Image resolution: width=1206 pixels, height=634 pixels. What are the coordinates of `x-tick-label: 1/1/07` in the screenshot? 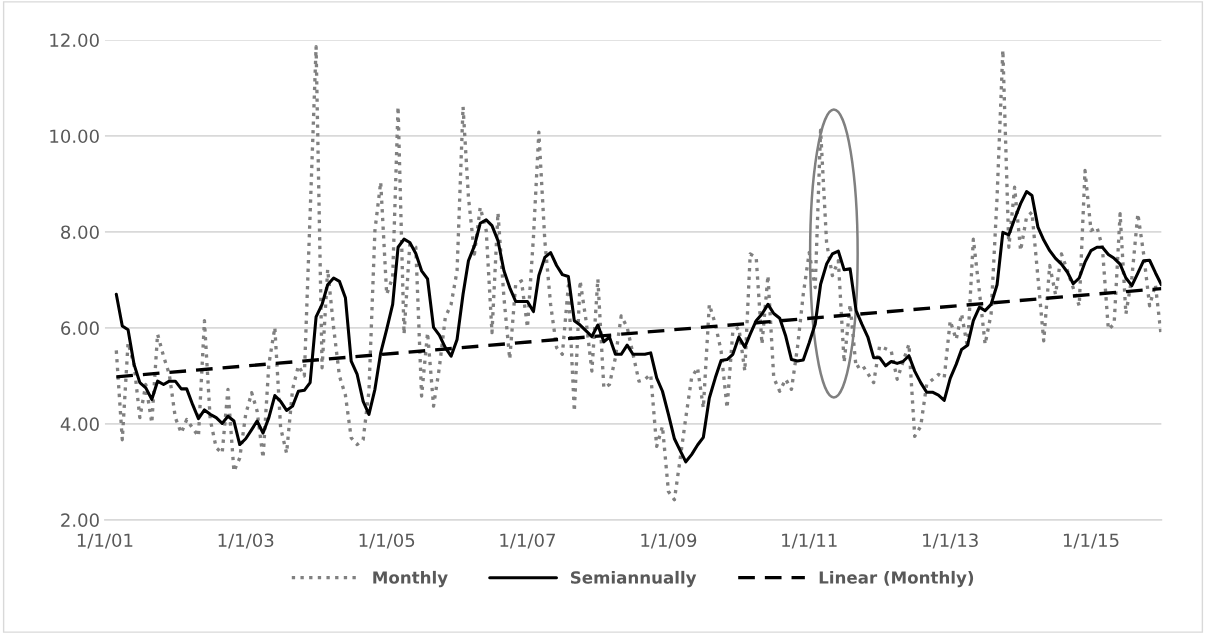 It's located at (527, 541).